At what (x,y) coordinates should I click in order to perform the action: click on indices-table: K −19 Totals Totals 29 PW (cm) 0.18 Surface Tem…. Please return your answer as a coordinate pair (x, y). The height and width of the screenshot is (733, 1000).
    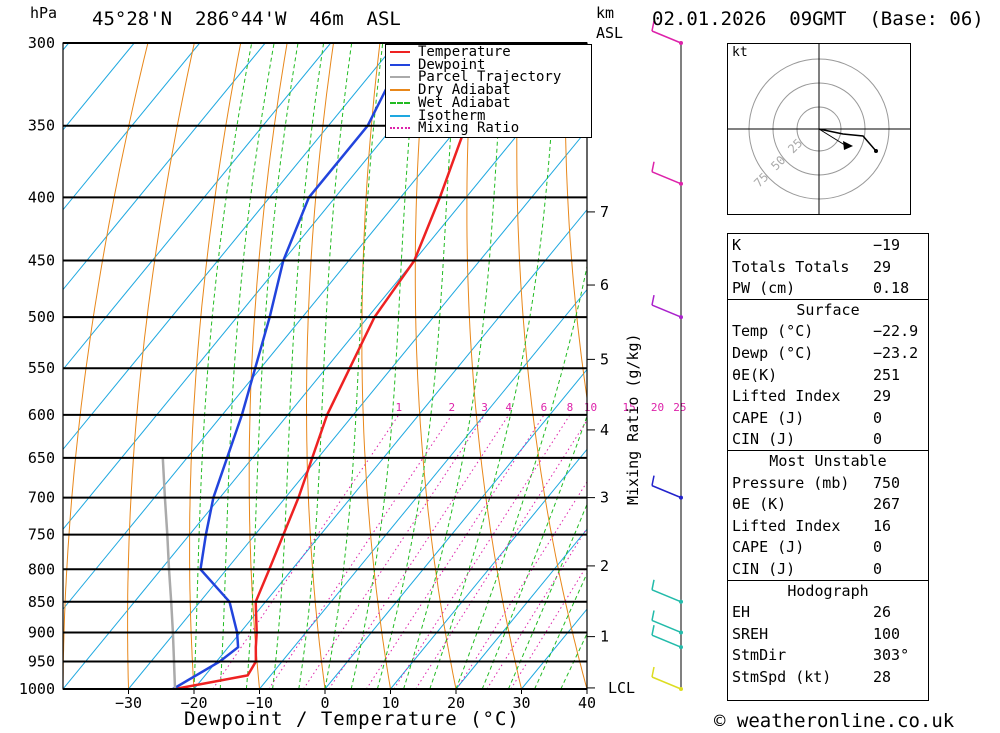
    Looking at the image, I should click on (828, 467).